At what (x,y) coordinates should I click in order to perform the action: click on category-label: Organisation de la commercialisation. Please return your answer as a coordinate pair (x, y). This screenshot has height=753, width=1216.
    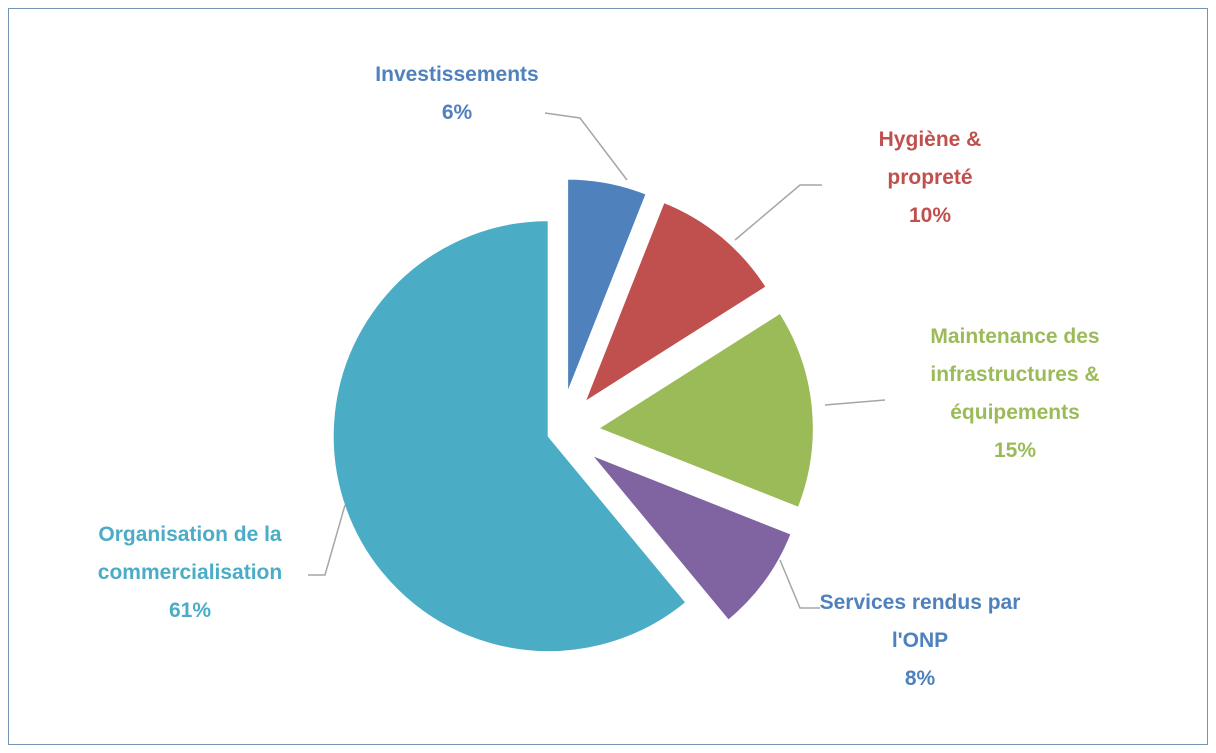
    Looking at the image, I should click on (190, 553).